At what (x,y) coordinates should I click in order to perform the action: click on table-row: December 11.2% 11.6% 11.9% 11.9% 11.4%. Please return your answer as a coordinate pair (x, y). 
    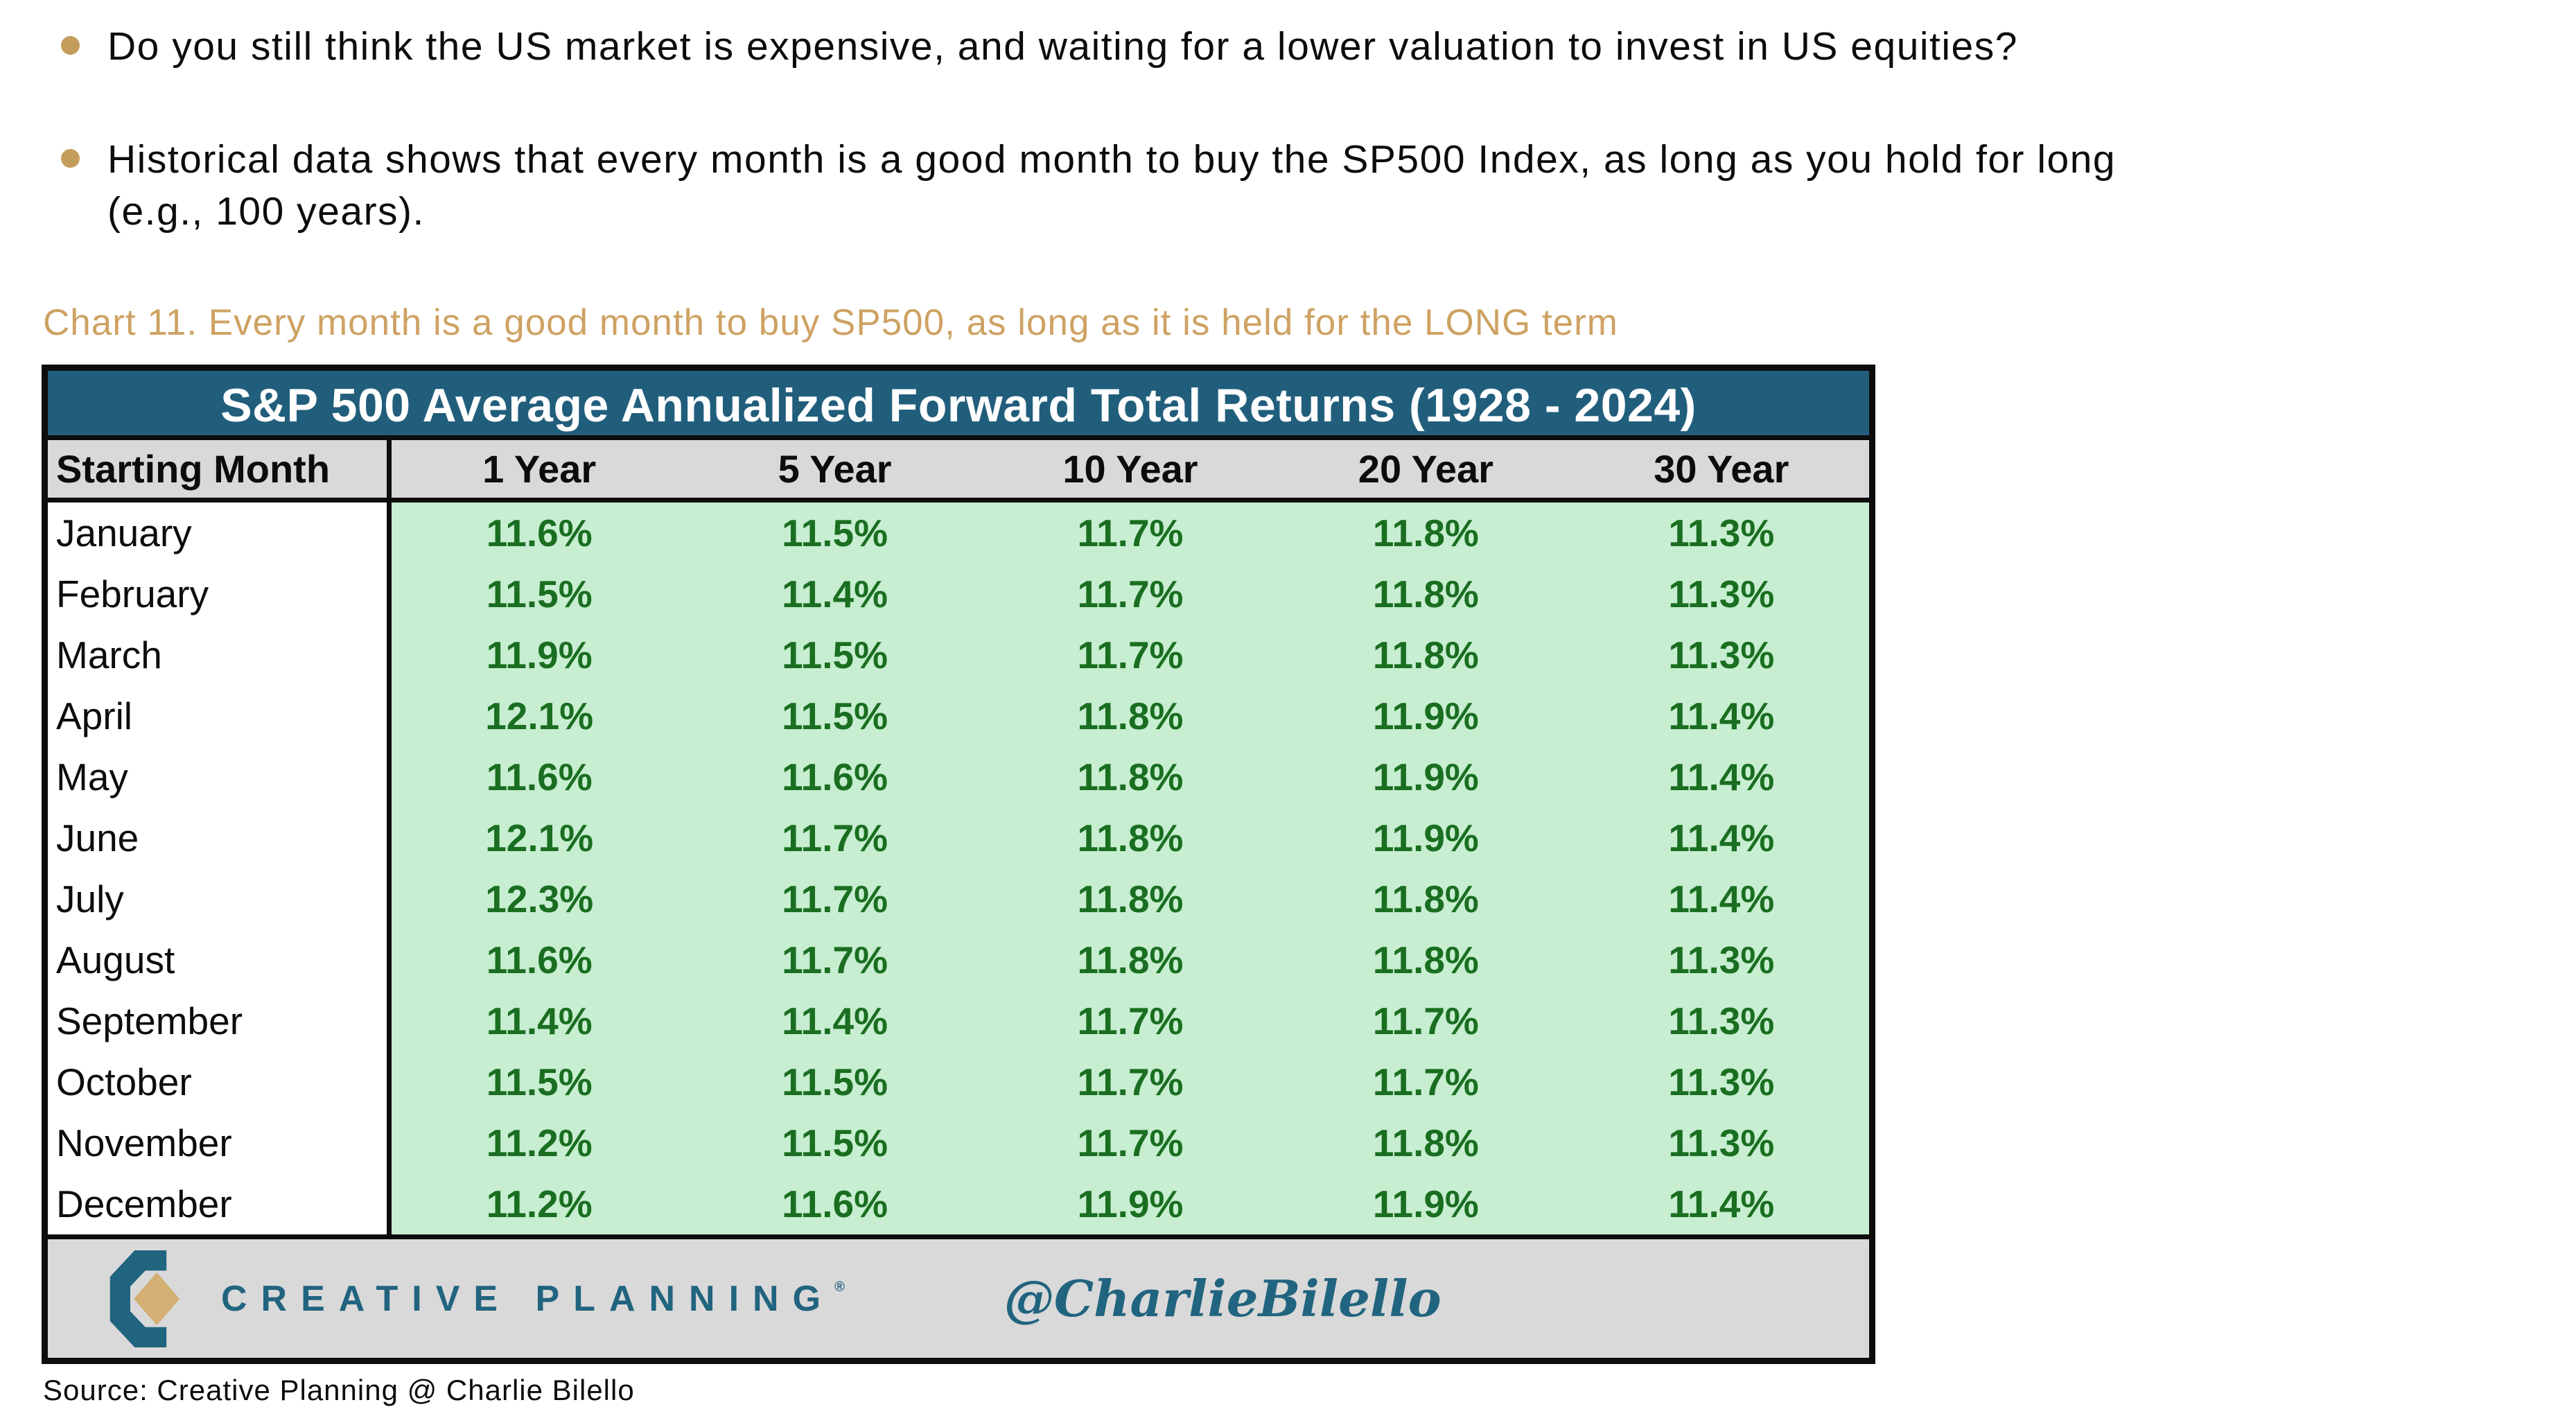
    Looking at the image, I should click on (958, 1204).